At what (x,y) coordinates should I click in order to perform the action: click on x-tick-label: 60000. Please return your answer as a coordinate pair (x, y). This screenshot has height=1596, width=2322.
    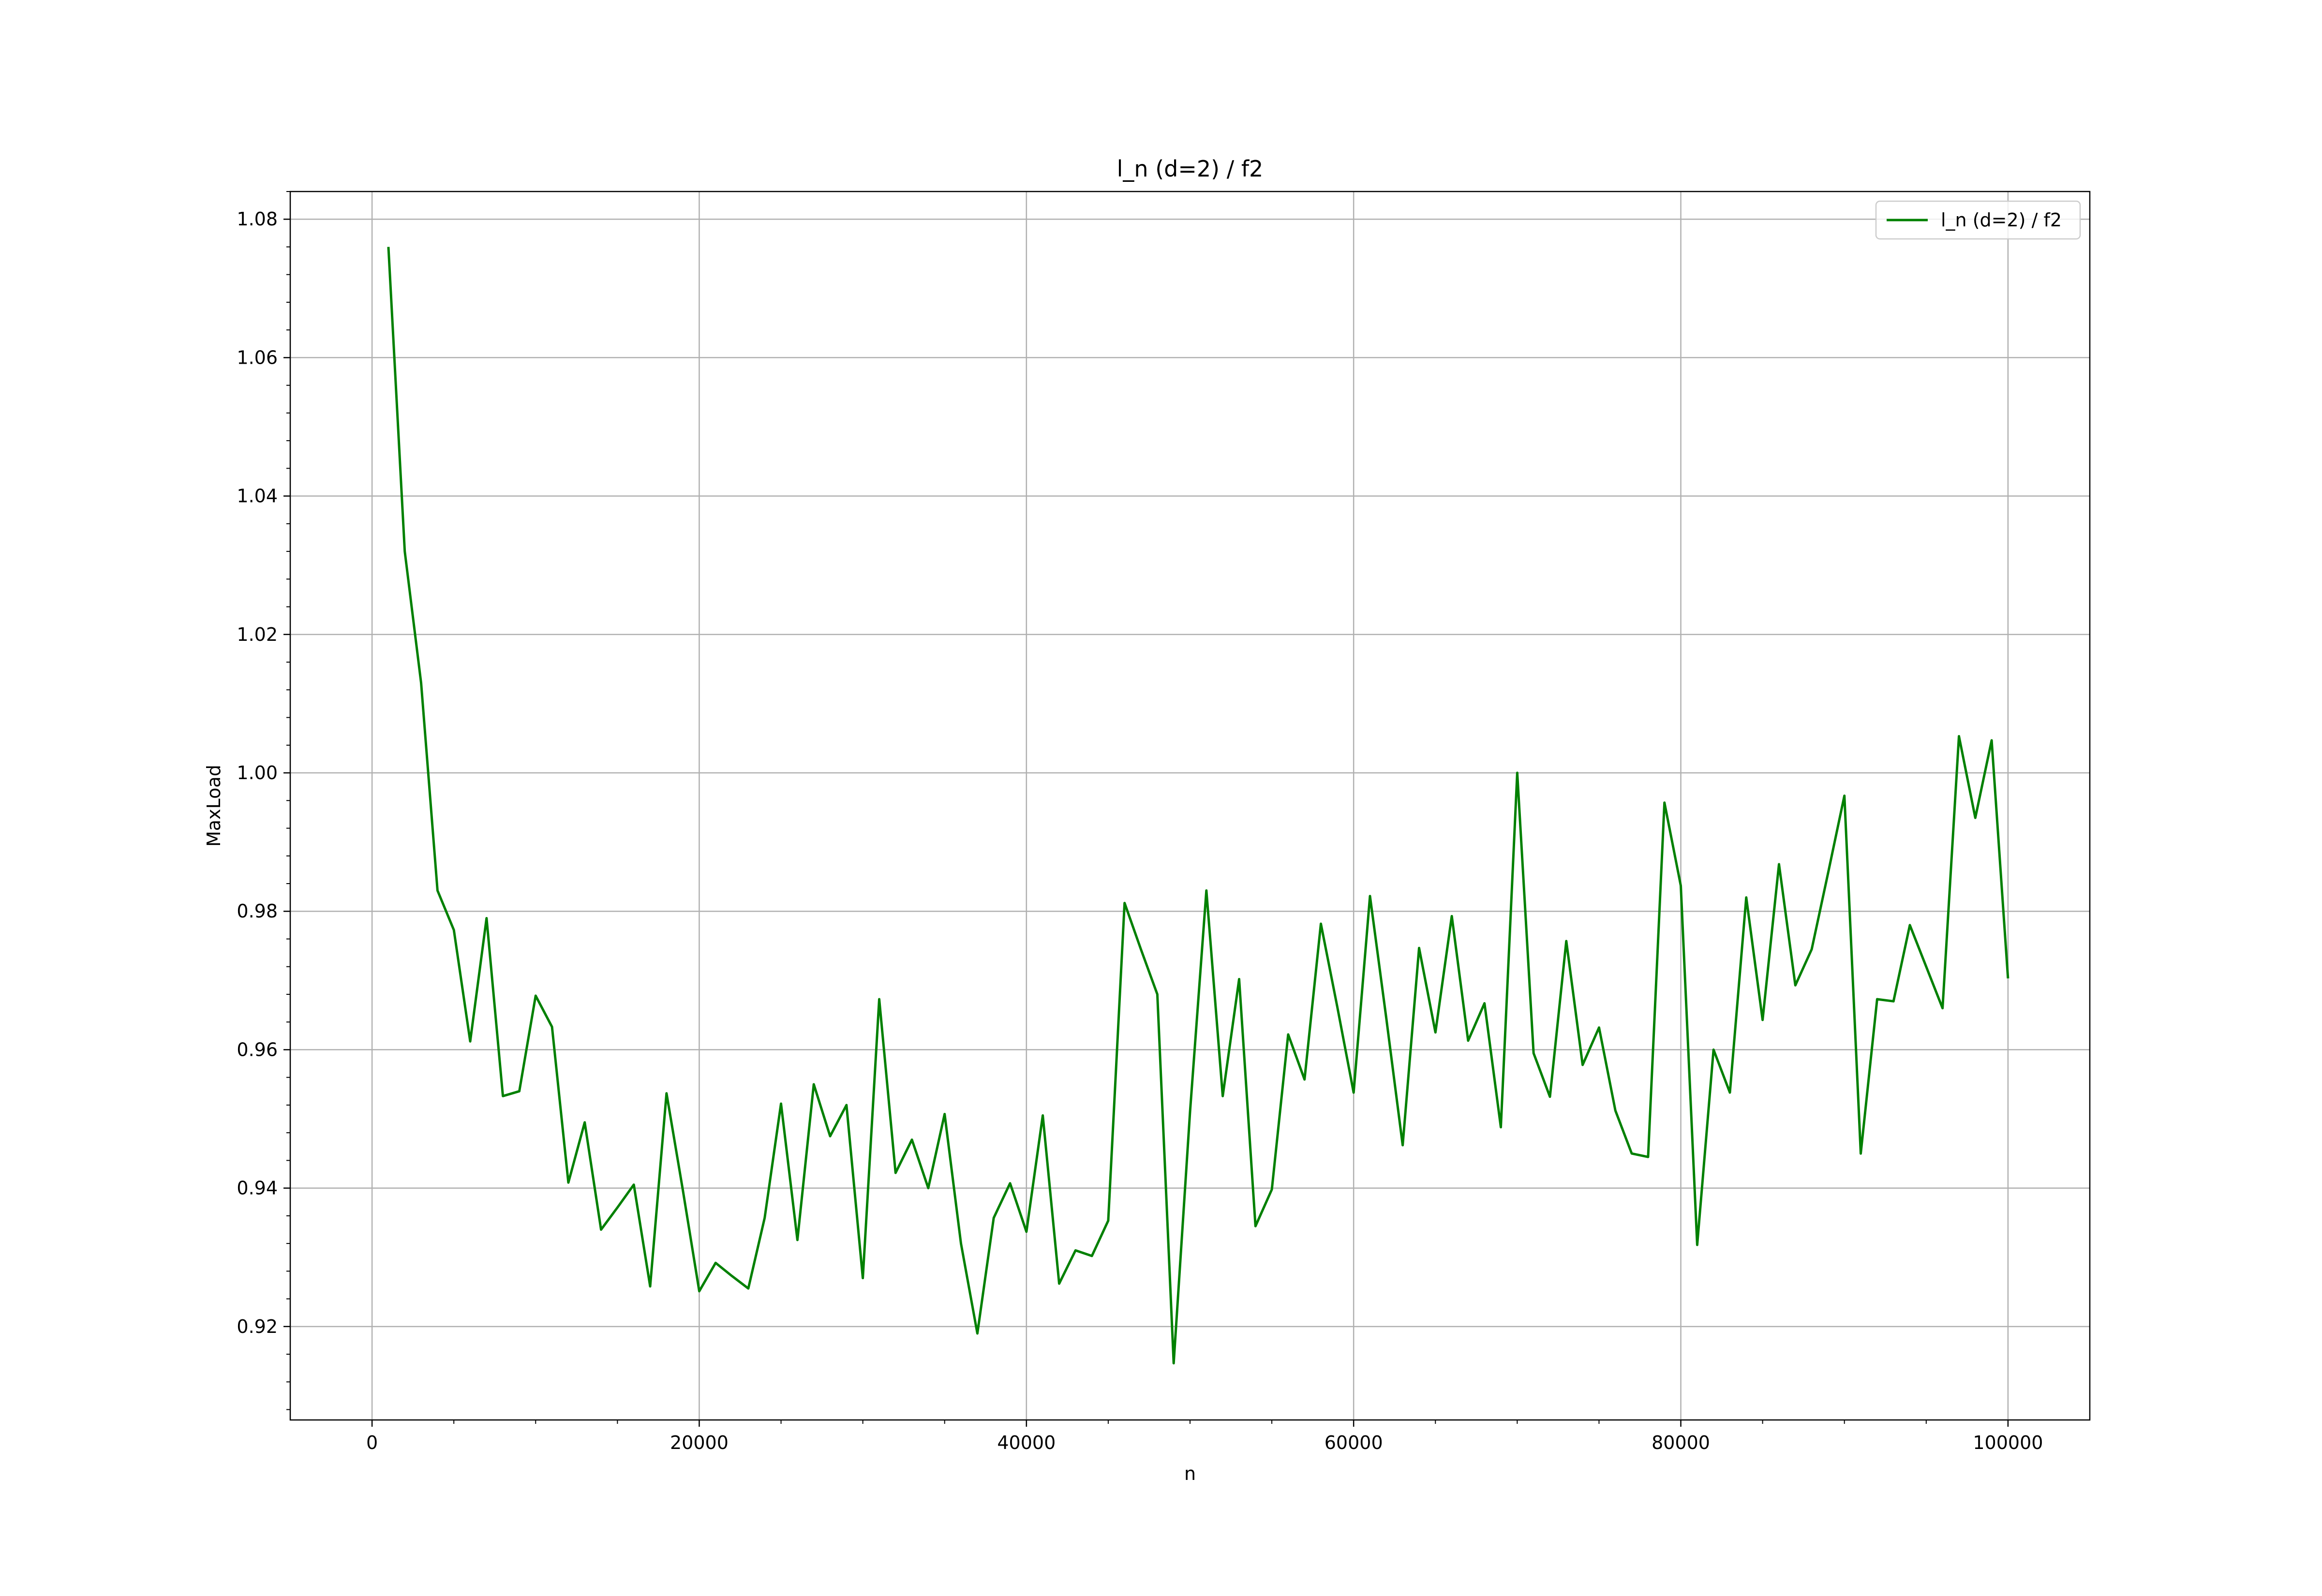
    Looking at the image, I should click on (1354, 1442).